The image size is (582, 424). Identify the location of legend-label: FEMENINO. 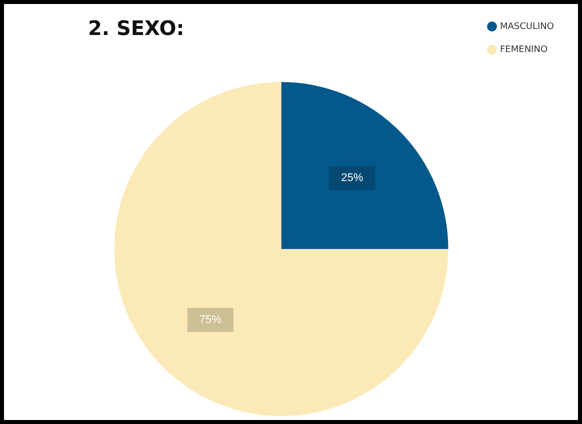
(524, 49).